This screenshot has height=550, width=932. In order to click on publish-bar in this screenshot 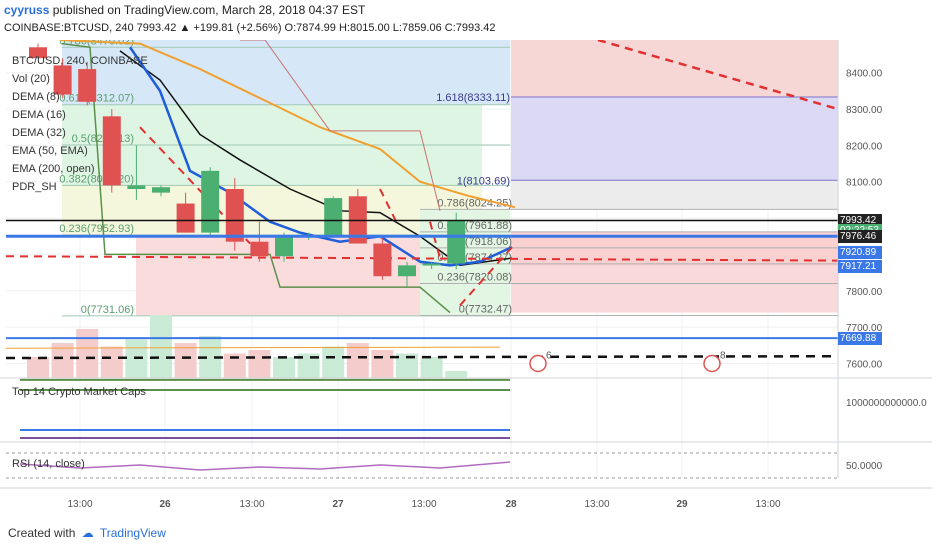, I will do `click(466, 10)`.